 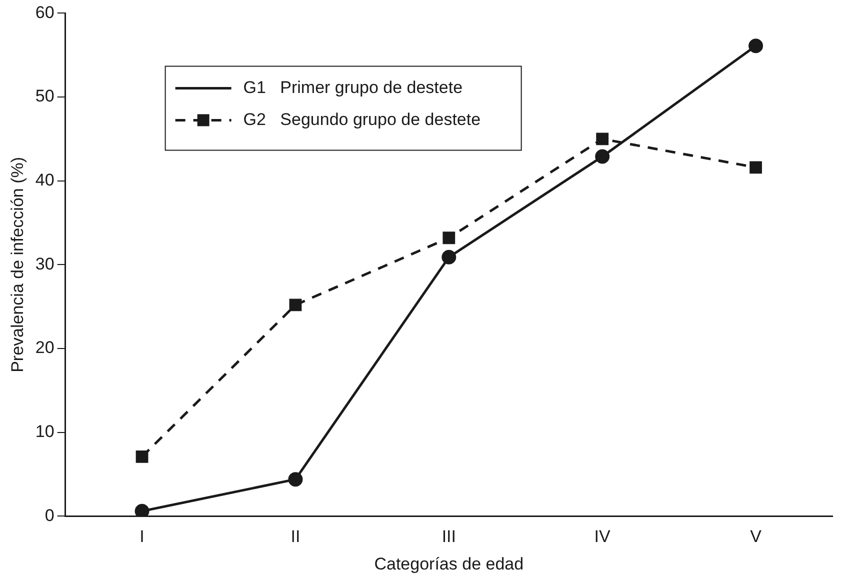 I want to click on y-tick-label: 50, so click(x=44, y=96).